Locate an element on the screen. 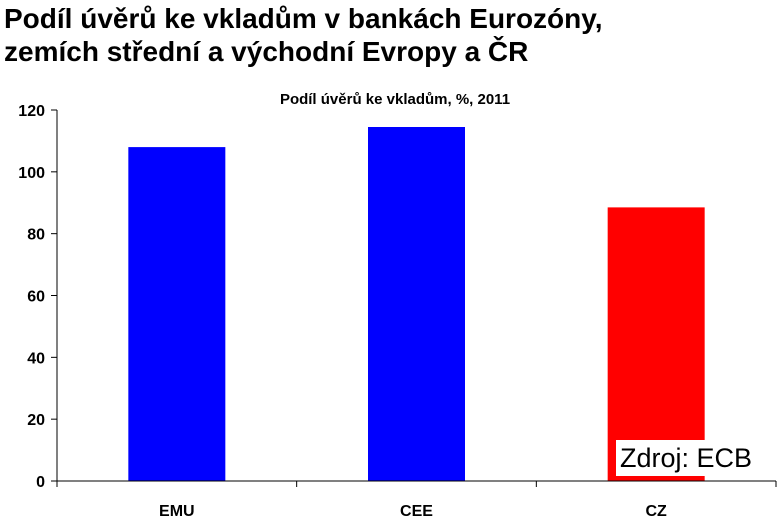 The image size is (784, 525). y-tick-label-120: 120 is located at coordinates (31, 111).